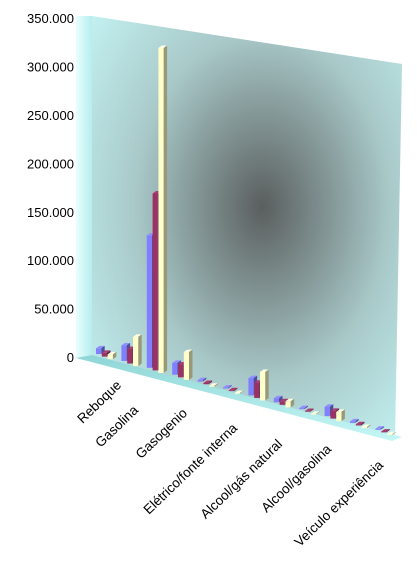 Image resolution: width=417 pixels, height=579 pixels. I want to click on y-tick-label: 0, so click(70, 357).